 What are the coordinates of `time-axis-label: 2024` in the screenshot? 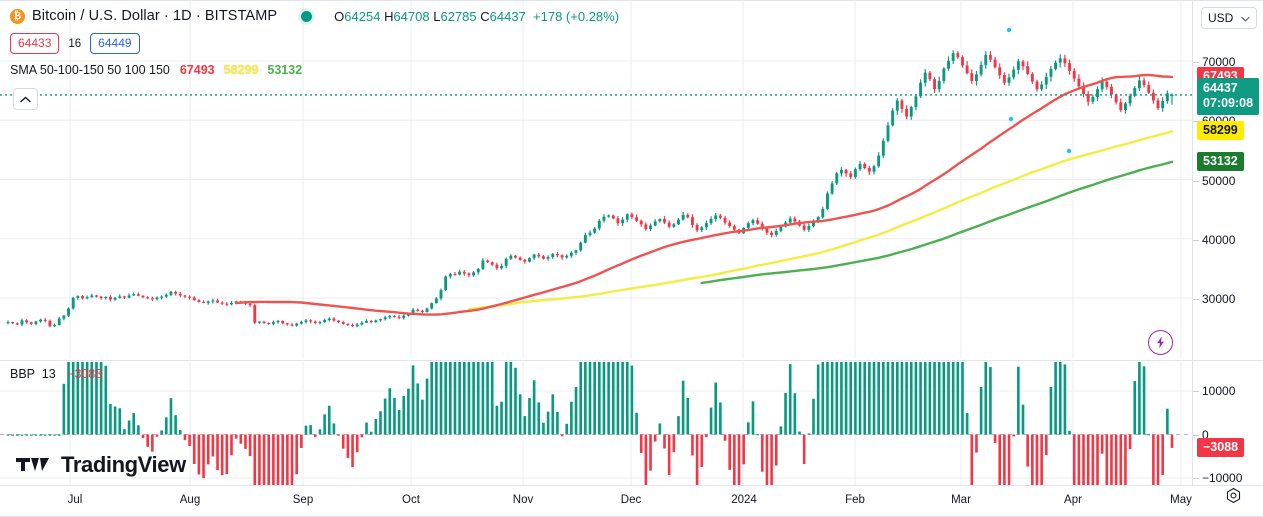 It's located at (744, 500).